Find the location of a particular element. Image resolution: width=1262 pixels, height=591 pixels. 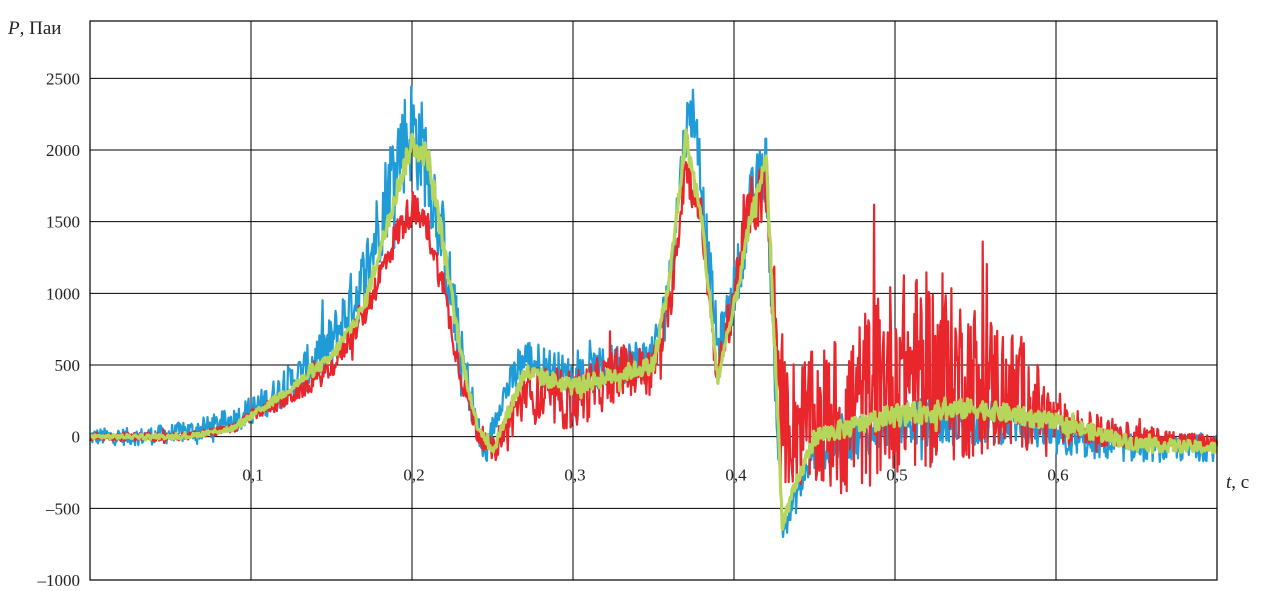

x-tick-label: 0,5 is located at coordinates (896, 475).